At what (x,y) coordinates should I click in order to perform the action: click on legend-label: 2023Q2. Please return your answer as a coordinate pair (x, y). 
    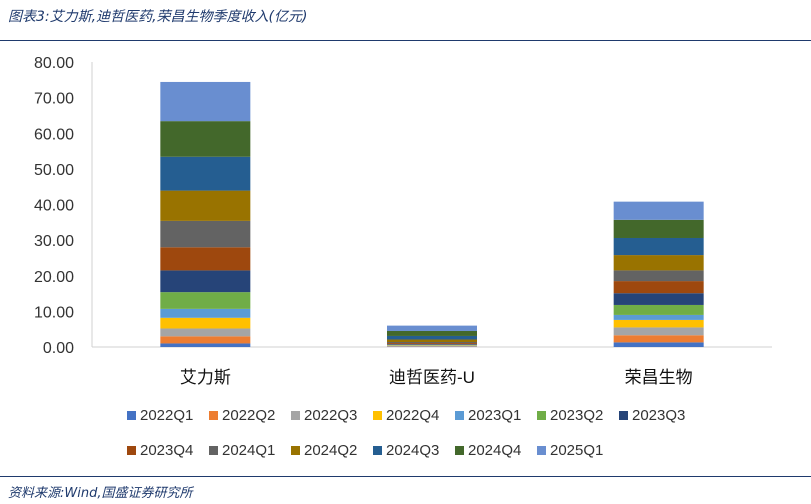
    Looking at the image, I should click on (576, 415).